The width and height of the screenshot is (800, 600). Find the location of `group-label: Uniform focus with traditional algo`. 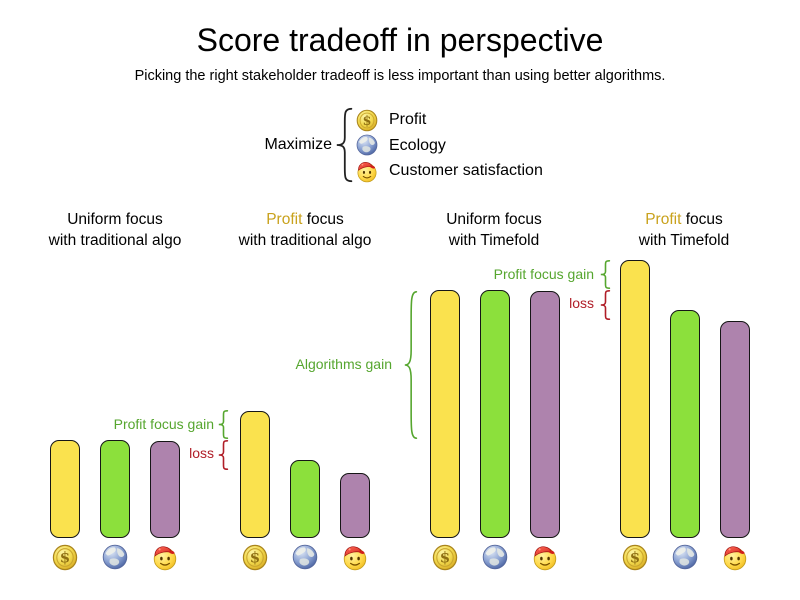

group-label: Uniform focus with traditional algo is located at coordinates (115, 230).